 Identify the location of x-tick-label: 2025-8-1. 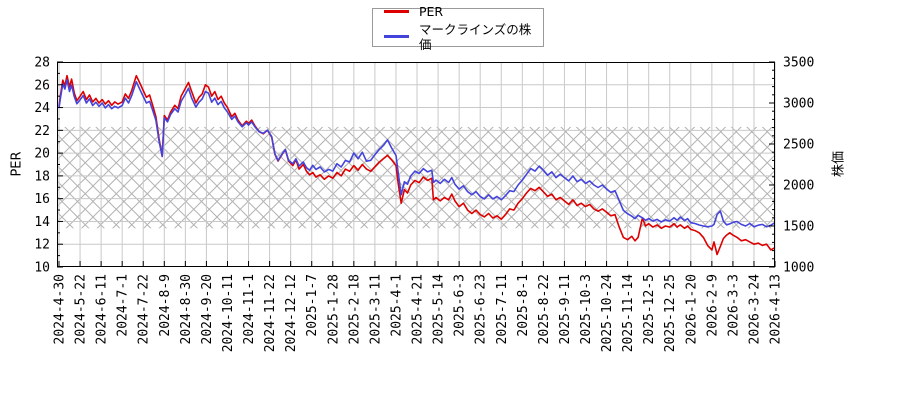
(523, 305).